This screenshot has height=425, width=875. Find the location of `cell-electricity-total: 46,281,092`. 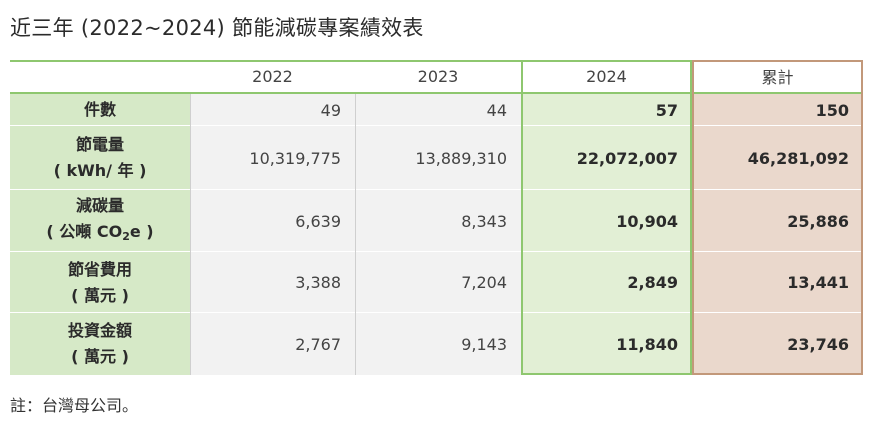

cell-electricity-total: 46,281,092 is located at coordinates (798, 158).